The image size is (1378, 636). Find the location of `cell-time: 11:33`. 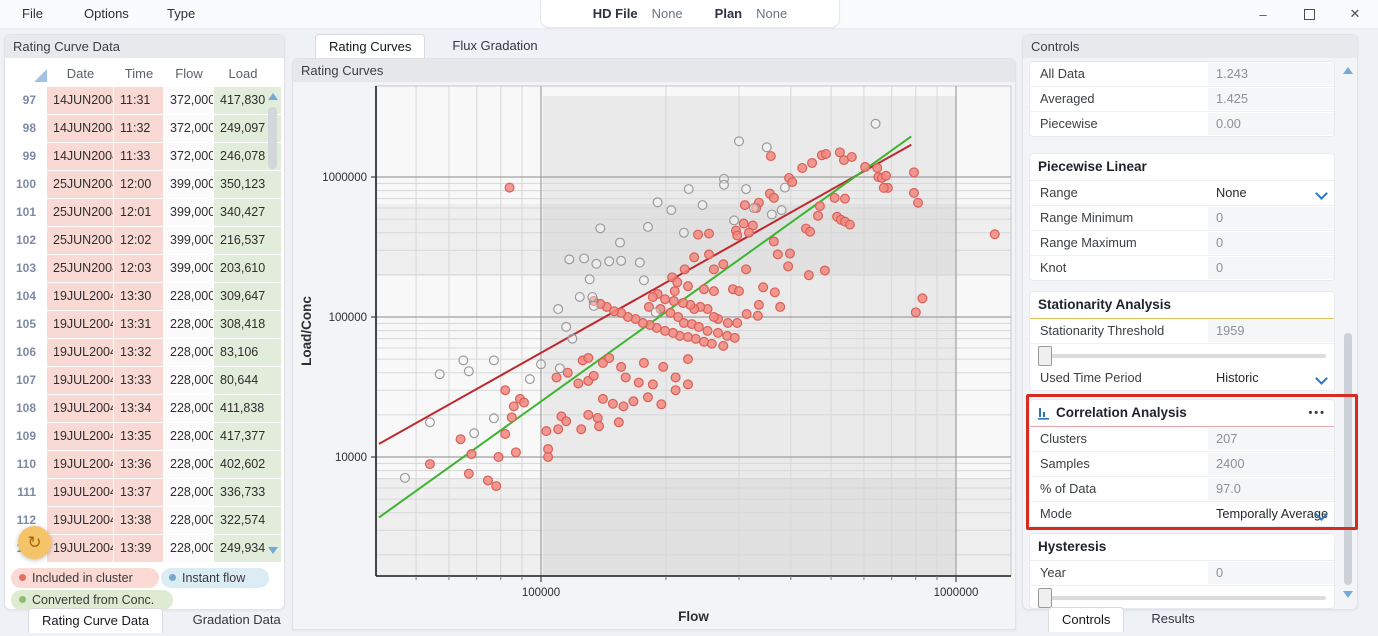

cell-time: 11:33 is located at coordinates (139, 156).